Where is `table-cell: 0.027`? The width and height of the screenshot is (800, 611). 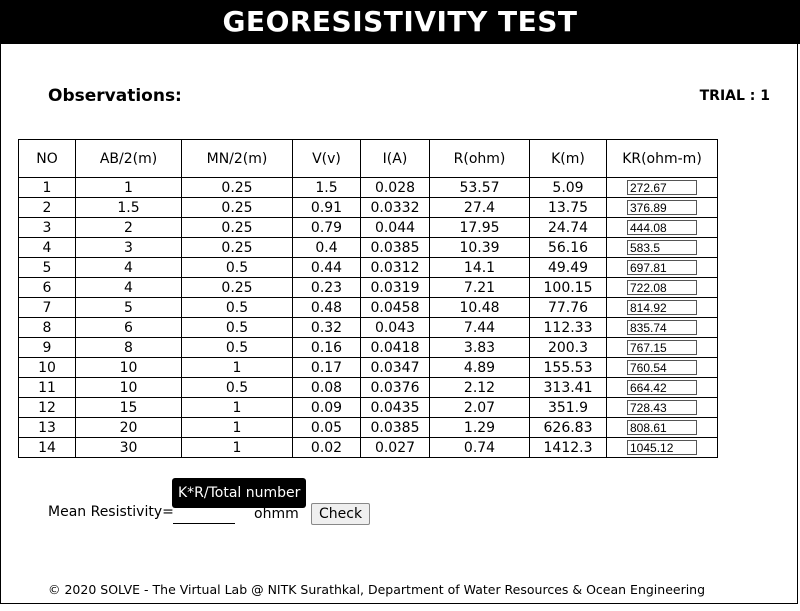
table-cell: 0.027 is located at coordinates (395, 447).